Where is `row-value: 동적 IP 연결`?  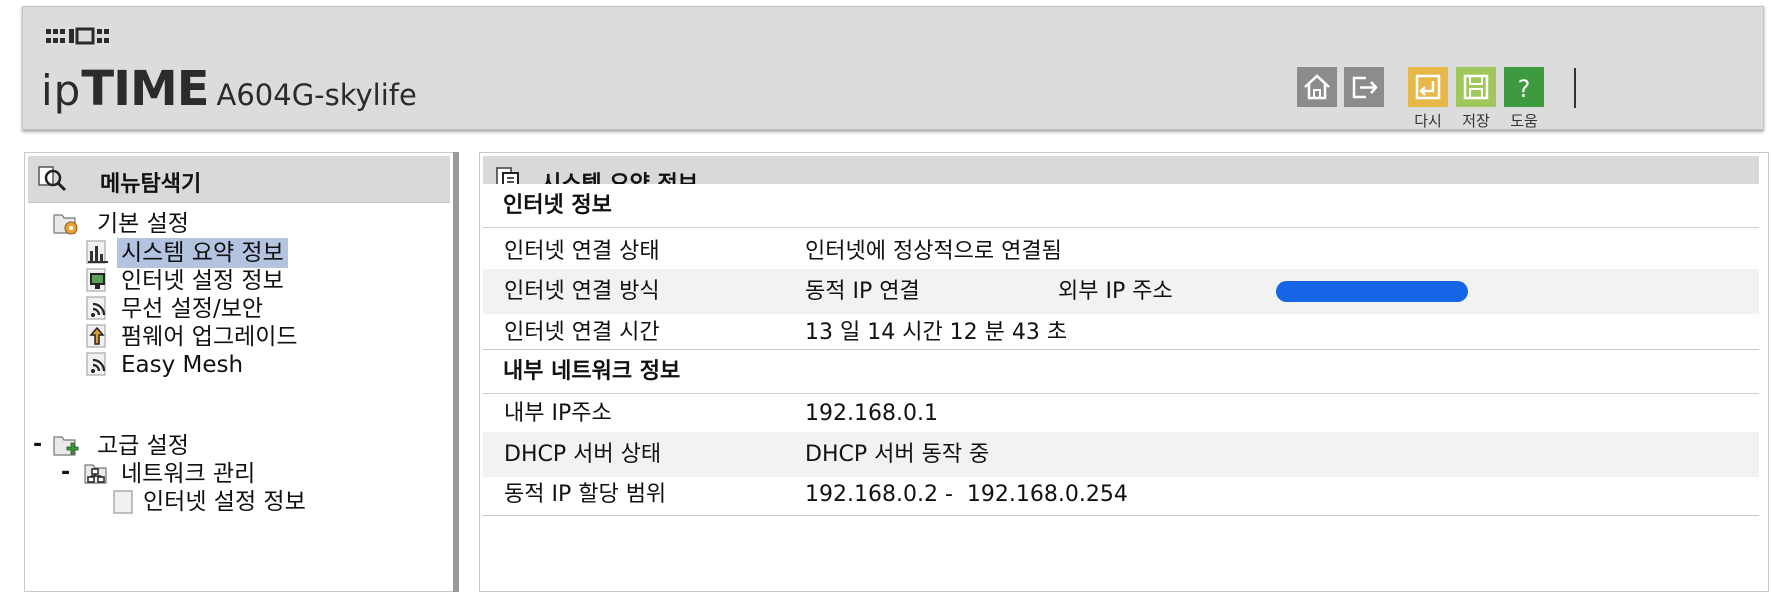
row-value: 동적 IP 연결 is located at coordinates (862, 291).